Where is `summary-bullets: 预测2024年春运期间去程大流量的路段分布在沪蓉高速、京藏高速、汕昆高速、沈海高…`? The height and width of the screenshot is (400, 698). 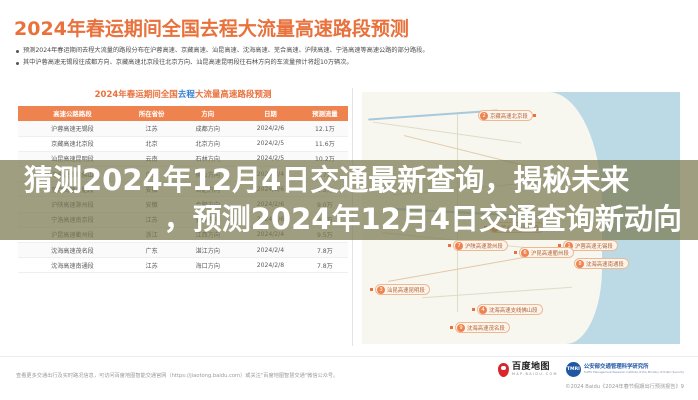
summary-bullets: 预测2024年春运期间去程大流量的路段分布在沪蓉高速、京藏高速、汕昆高速、沈海高… is located at coordinates (346, 57).